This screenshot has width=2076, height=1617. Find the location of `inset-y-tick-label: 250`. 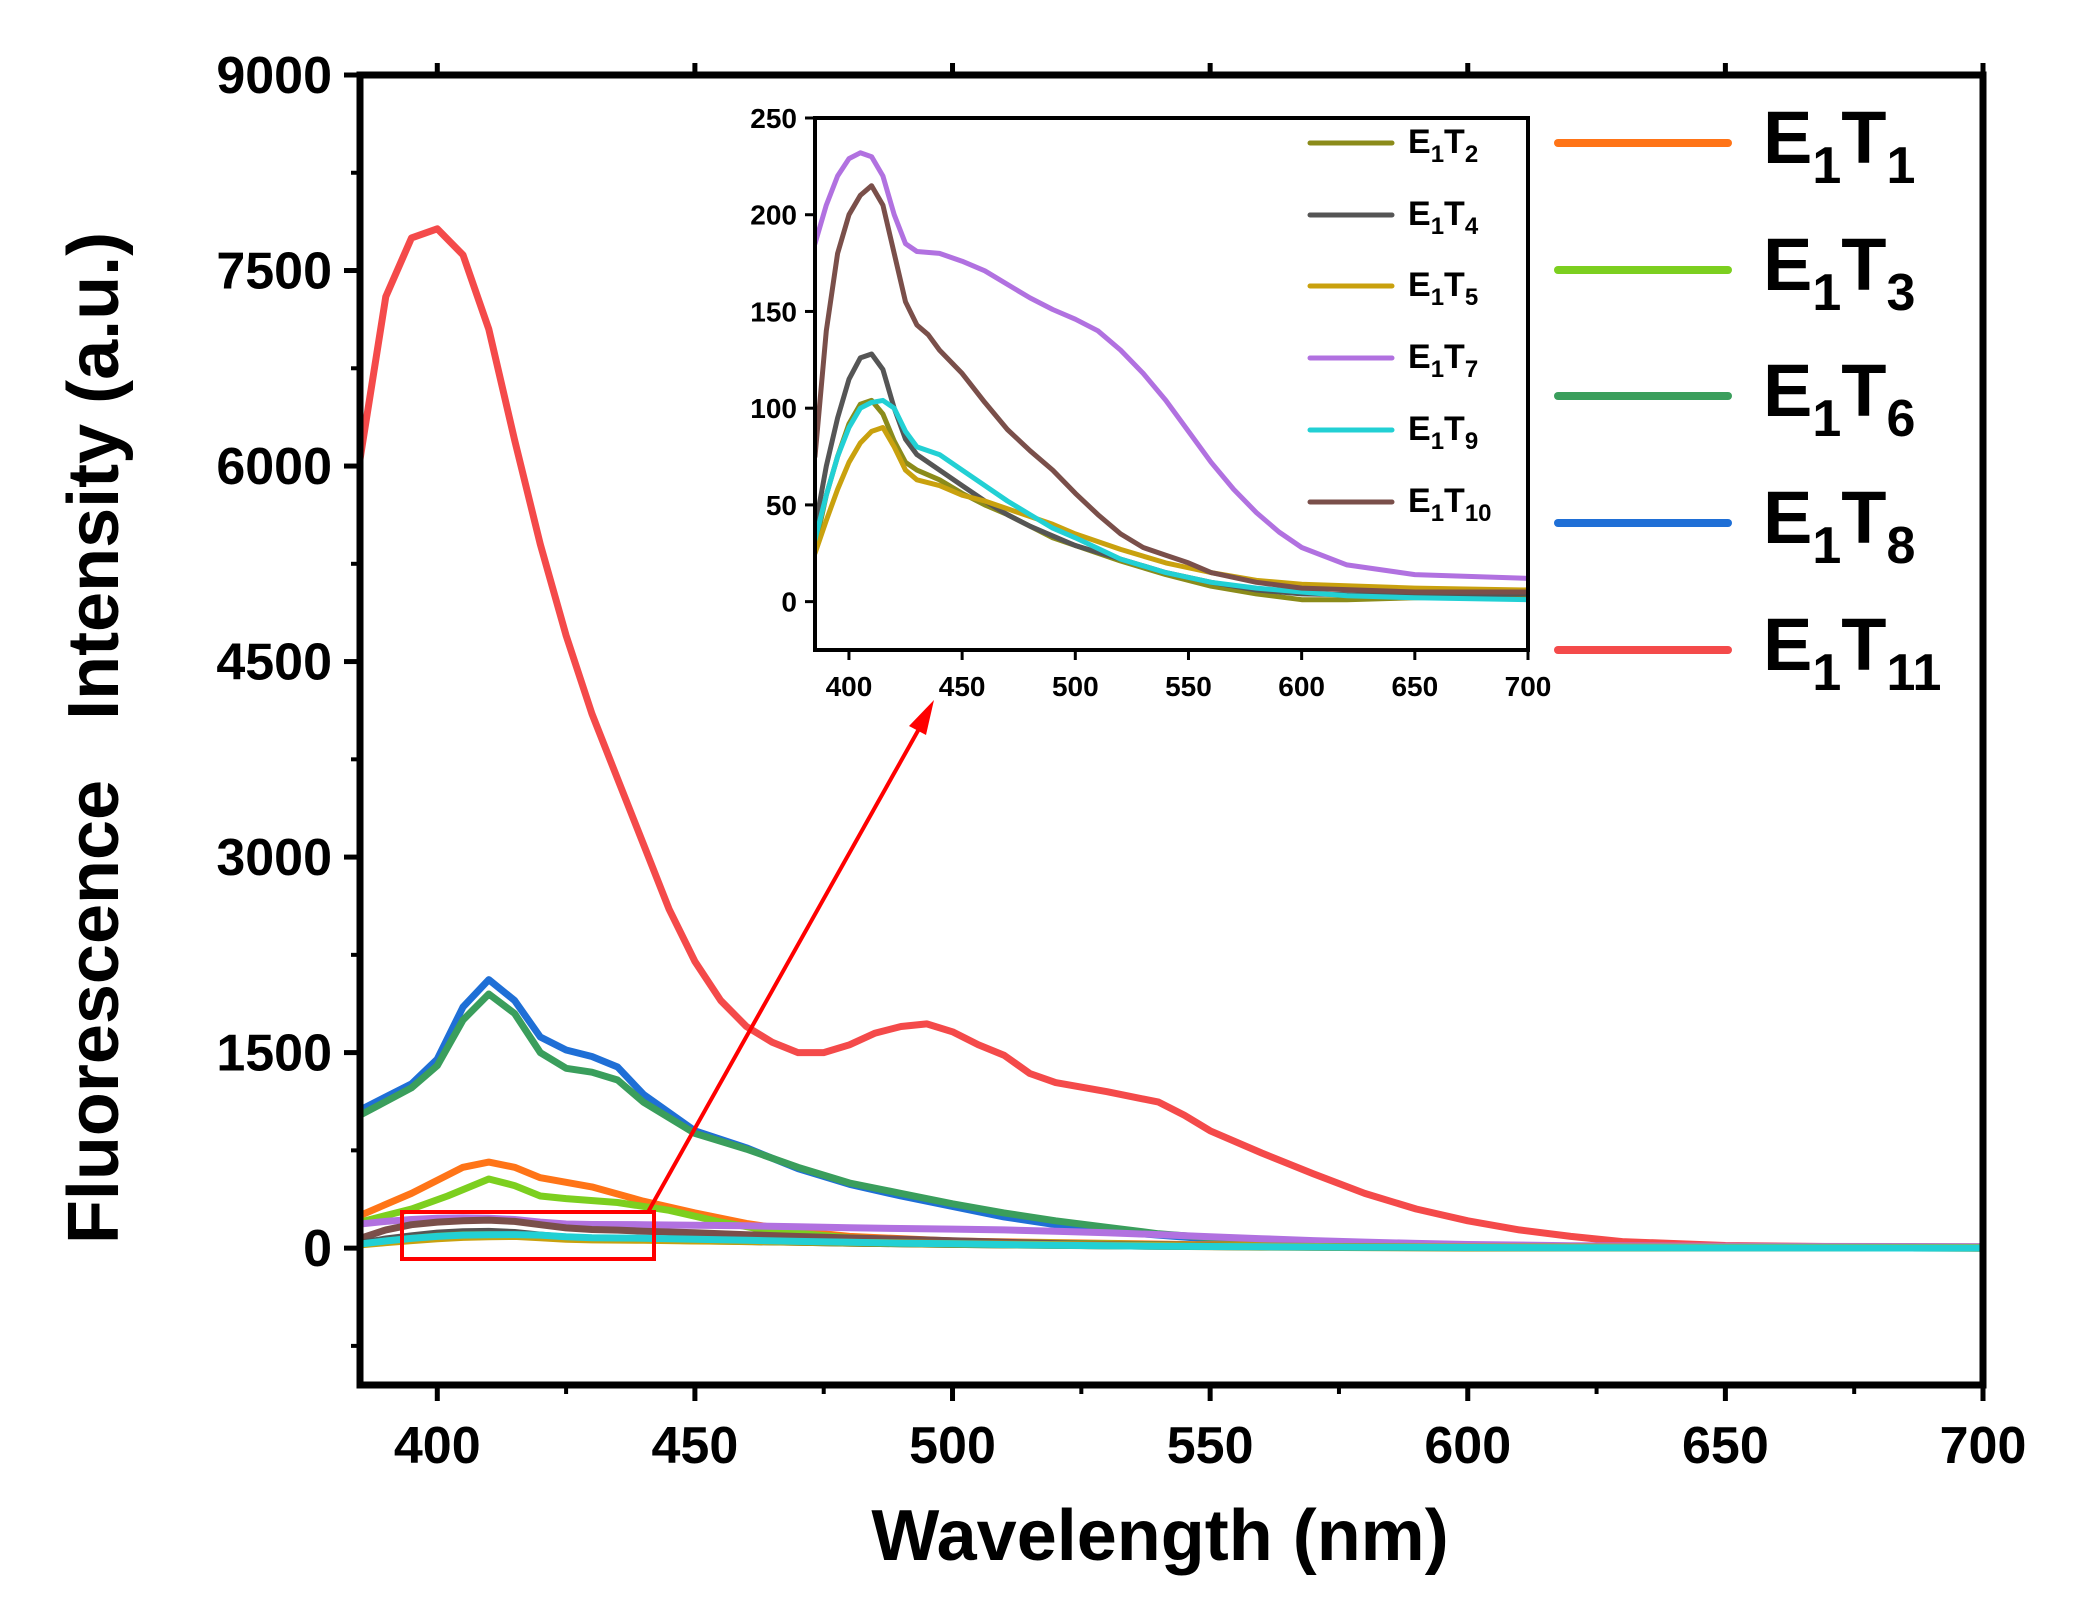

inset-y-tick-label: 250 is located at coordinates (773, 118).